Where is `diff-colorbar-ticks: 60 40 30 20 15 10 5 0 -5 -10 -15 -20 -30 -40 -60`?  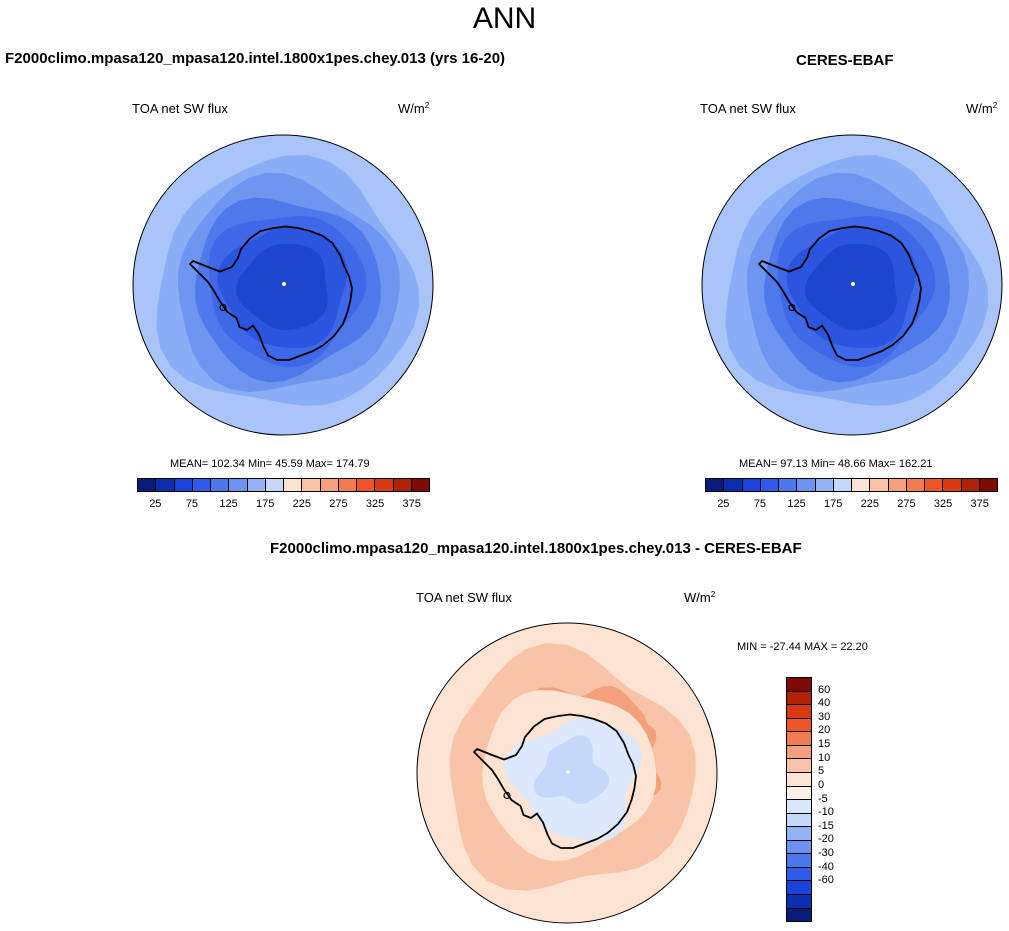
diff-colorbar-ticks: 60 40 30 20 15 10 5 0 -5 -10 -15 -20 -30 -40 -60 is located at coordinates (838, 799).